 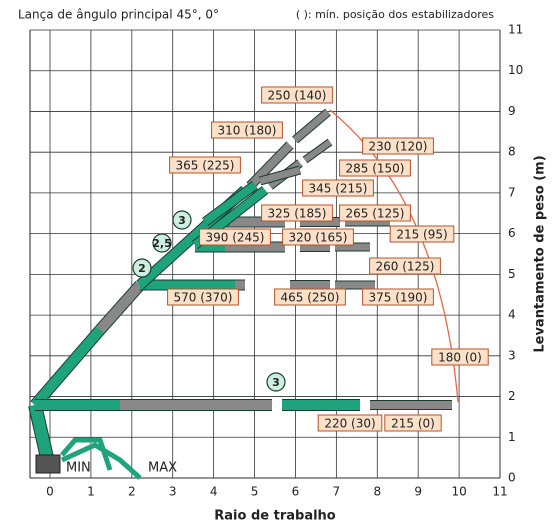 What do you see at coordinates (78, 468) in the screenshot?
I see `stabilizer-label: MIN` at bounding box center [78, 468].